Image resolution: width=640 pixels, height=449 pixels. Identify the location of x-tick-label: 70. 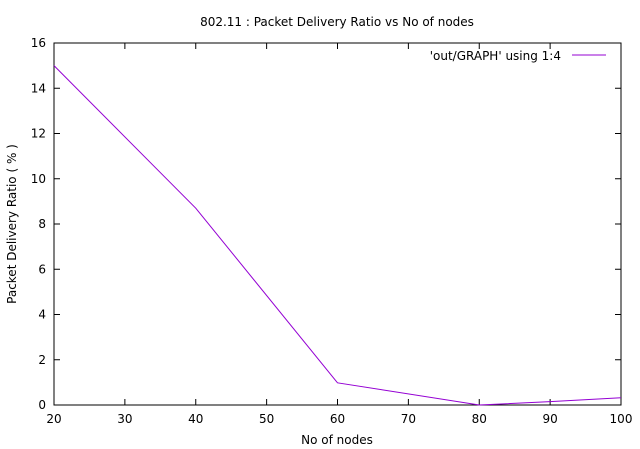
(408, 419).